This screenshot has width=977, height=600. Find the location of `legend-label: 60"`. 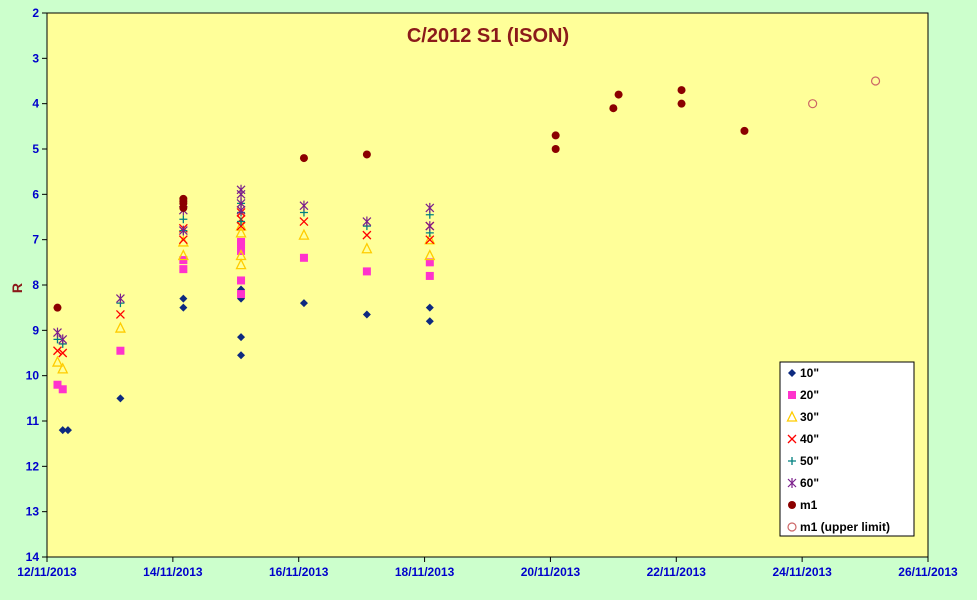

legend-label: 60" is located at coordinates (809, 483).